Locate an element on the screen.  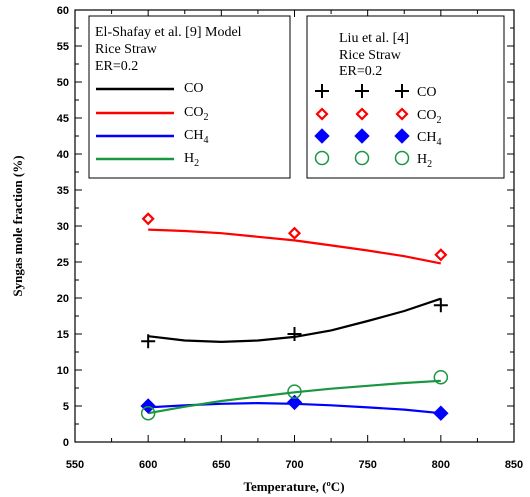
exp-legend-er: ER=0.2 is located at coordinates (360, 71).